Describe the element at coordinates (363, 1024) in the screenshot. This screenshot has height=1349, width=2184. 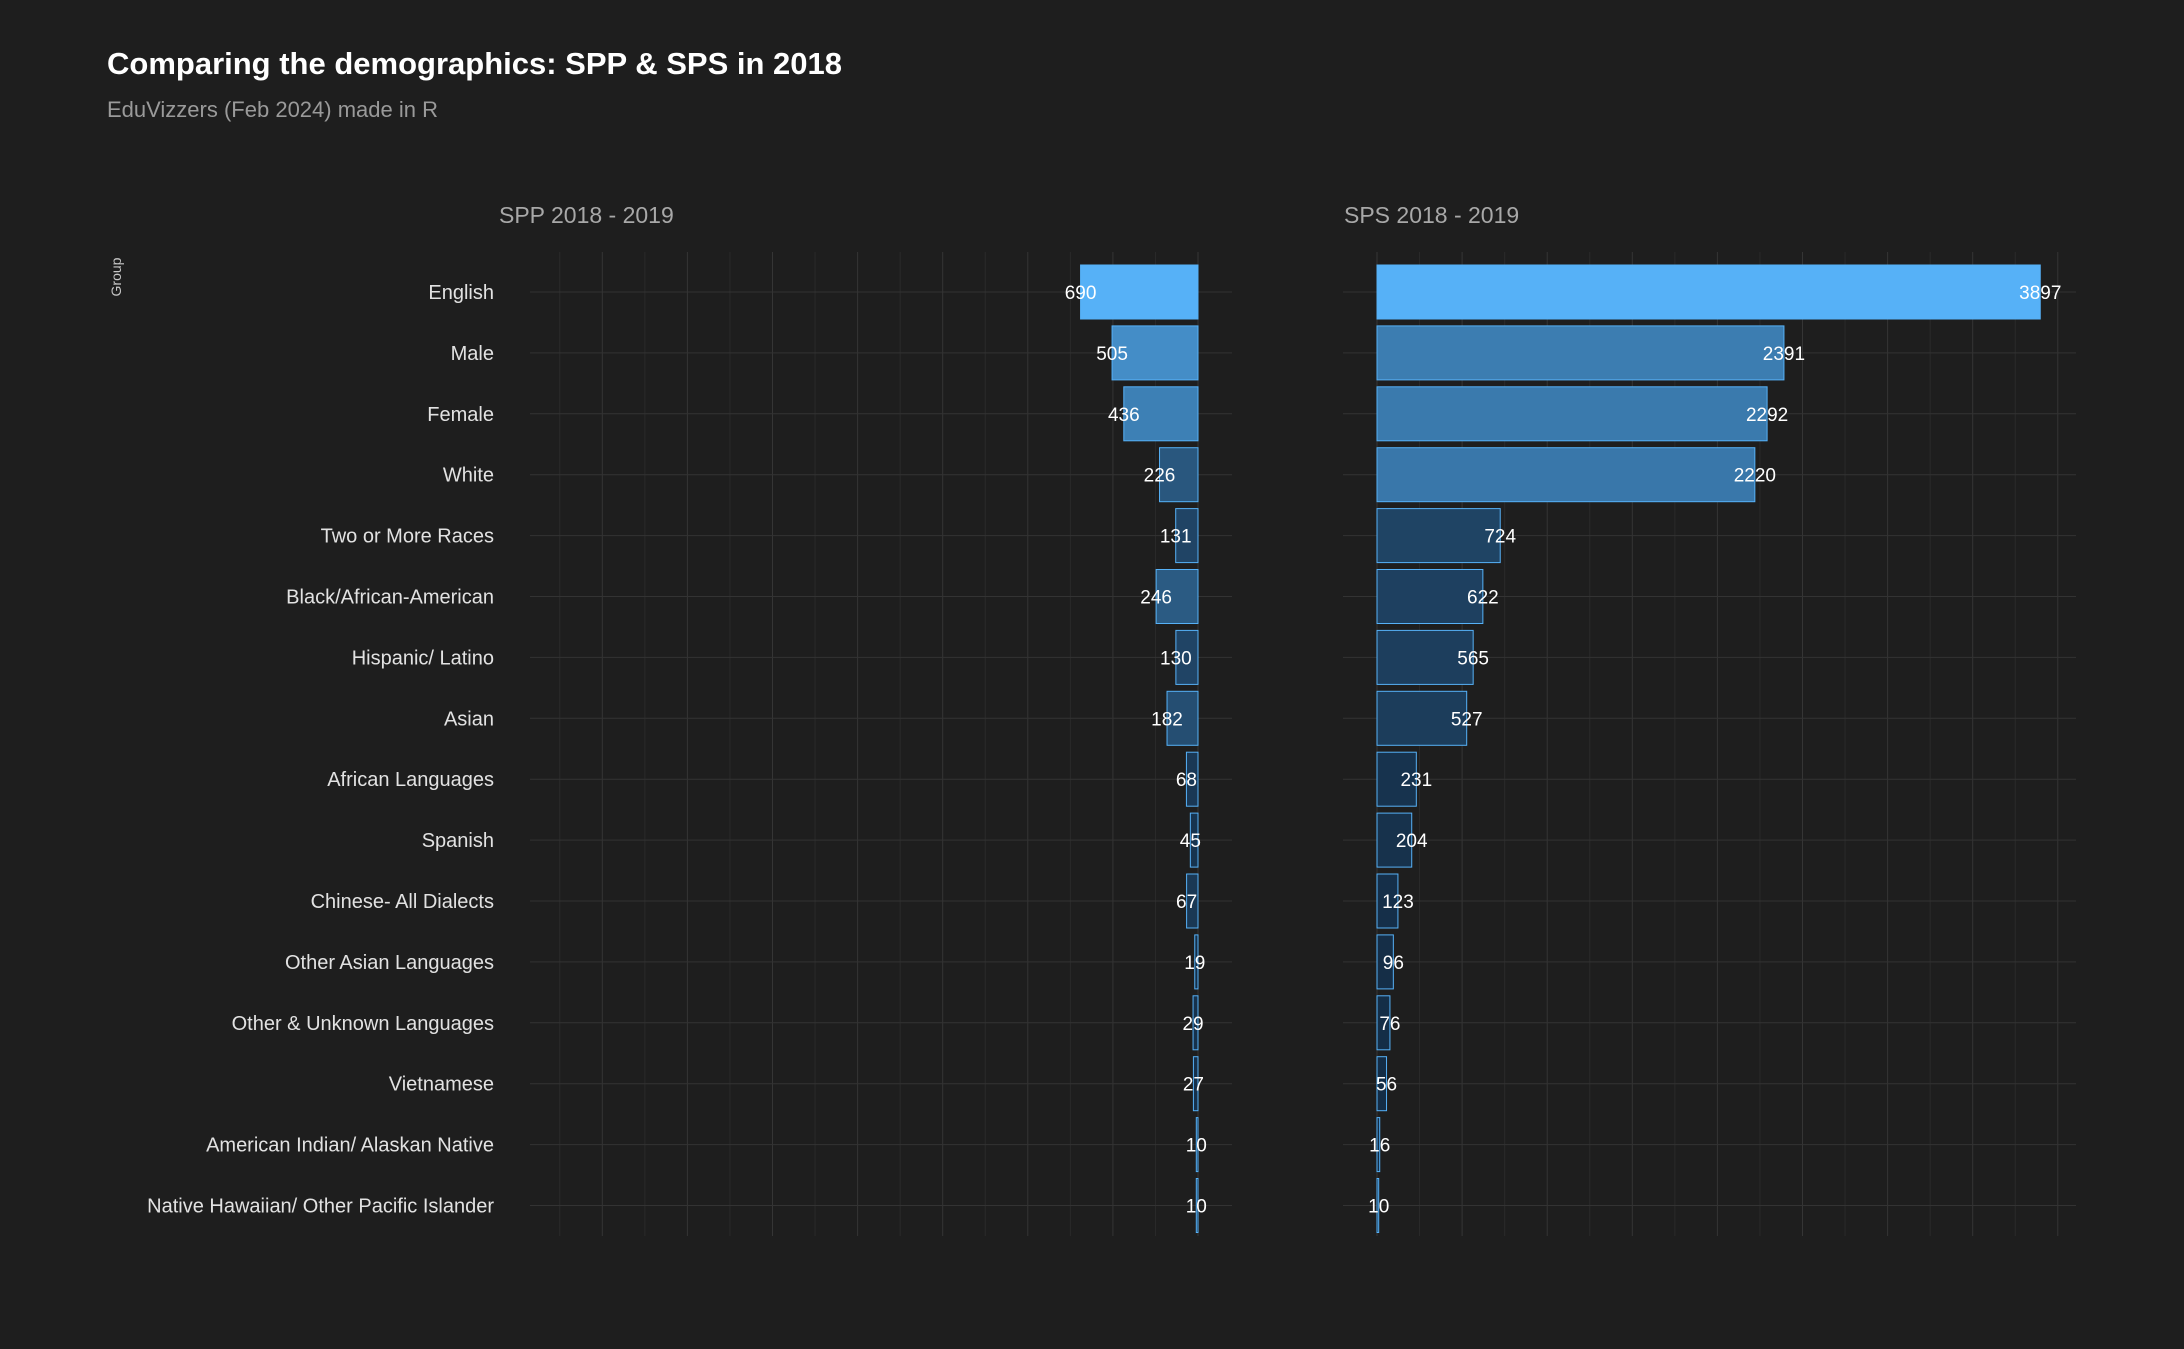
I see `category-label: Other & Unknown Languages` at that location.